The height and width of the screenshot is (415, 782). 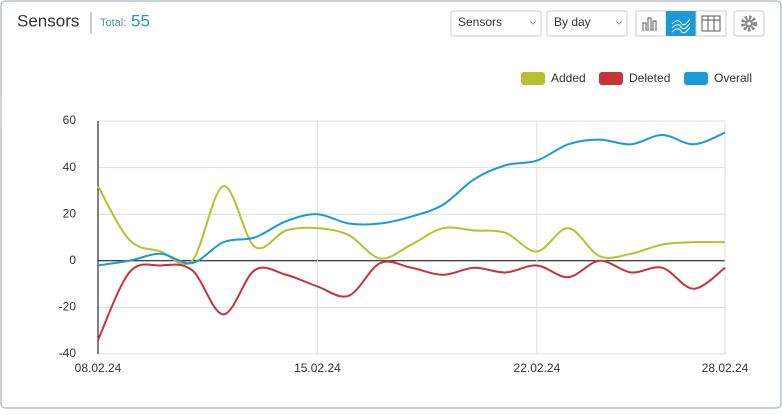 What do you see at coordinates (140, 20) in the screenshot?
I see `total: 55` at bounding box center [140, 20].